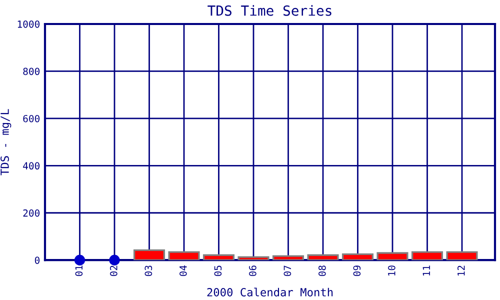  Describe the element at coordinates (31, 118) in the screenshot. I see `y-tick-label: 600` at that location.